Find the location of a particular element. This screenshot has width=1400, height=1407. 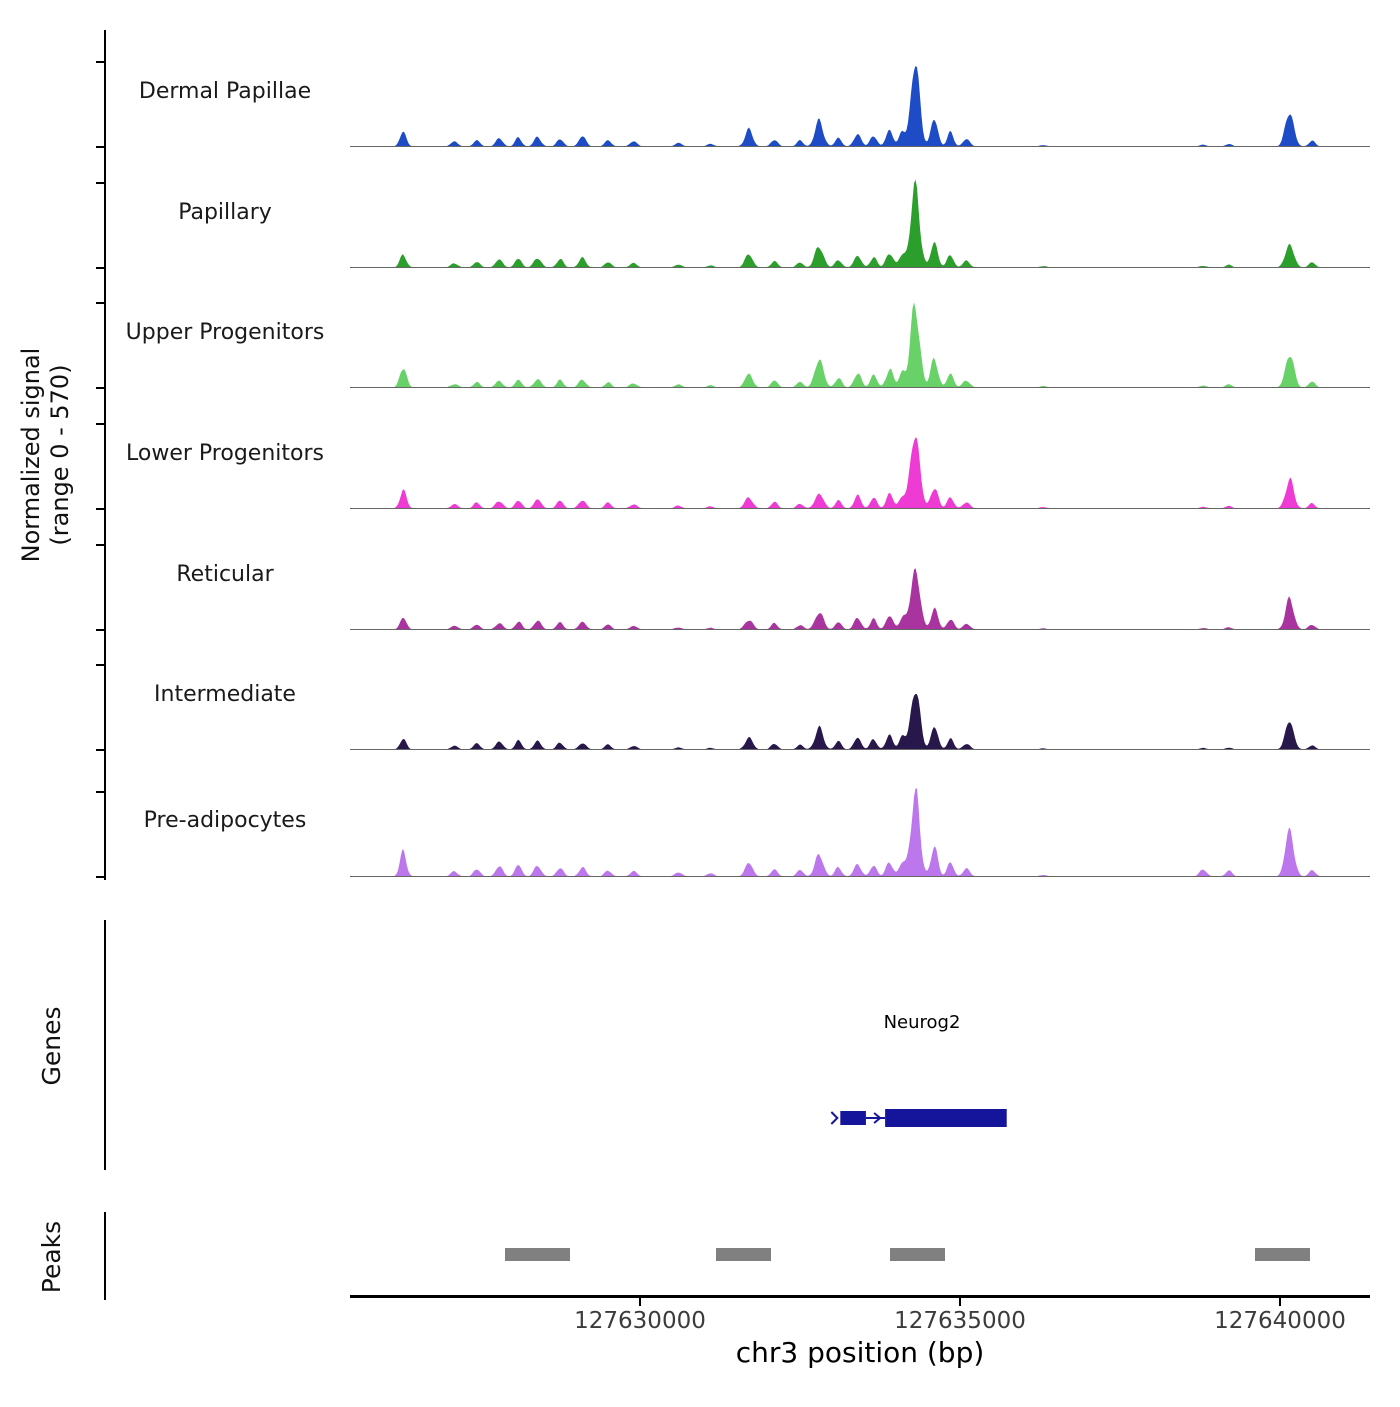

track-label-dermal-papillae: Dermal Papillae is located at coordinates (225, 91).